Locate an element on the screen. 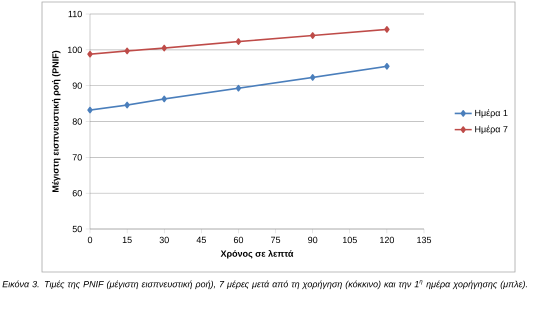 The width and height of the screenshot is (560, 329). x-tick-label: 120 is located at coordinates (387, 240).